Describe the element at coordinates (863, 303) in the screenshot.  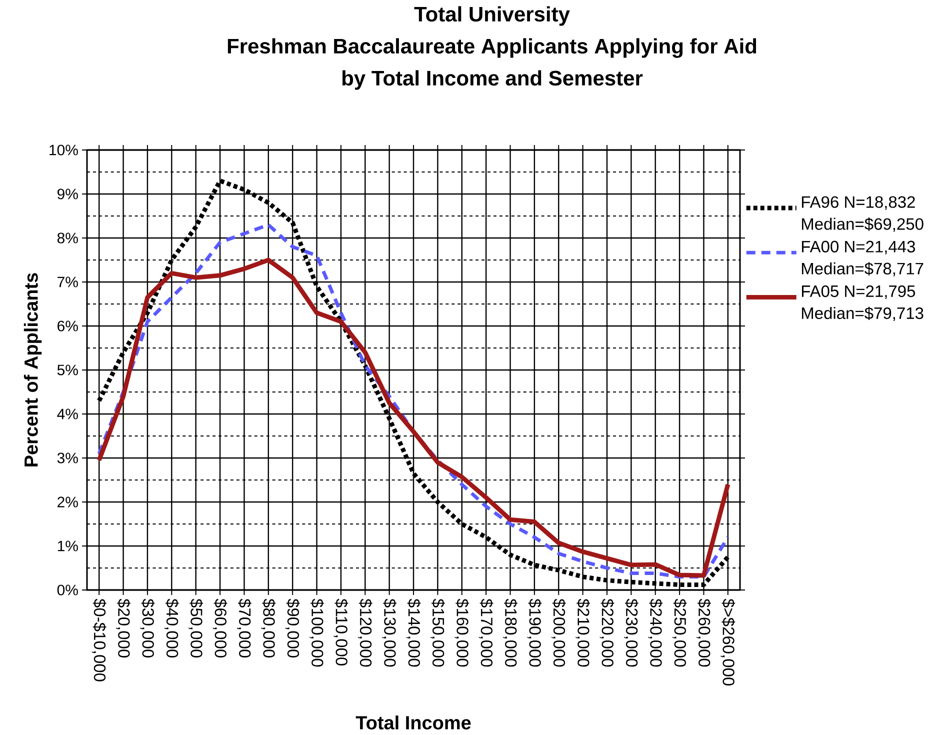
I see `legend-label: FA05 N=21,795 Median=$79,713` at that location.